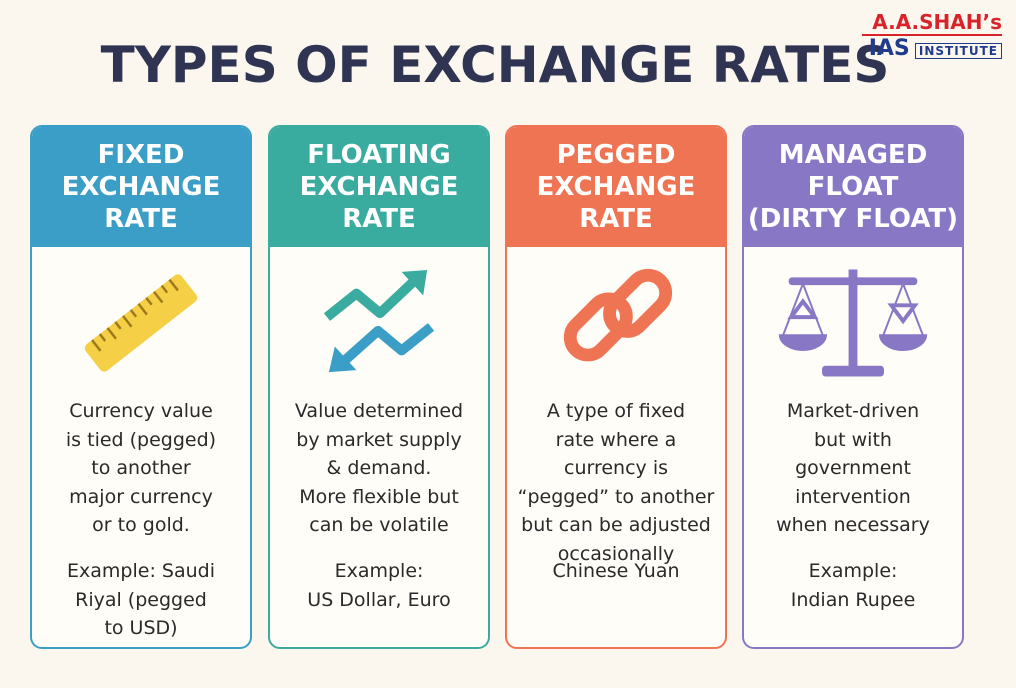 The width and height of the screenshot is (1016, 688). Describe the element at coordinates (379, 525) in the screenshot. I see `description-line: can be volatile` at that location.